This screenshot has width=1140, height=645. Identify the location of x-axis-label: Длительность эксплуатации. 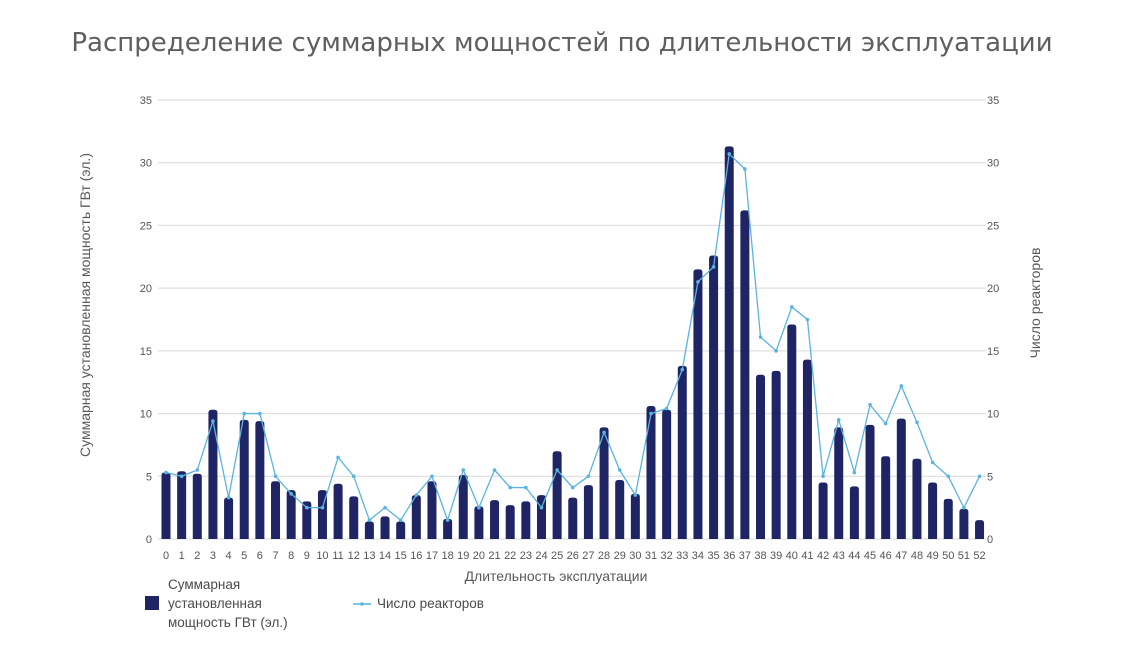
(556, 576).